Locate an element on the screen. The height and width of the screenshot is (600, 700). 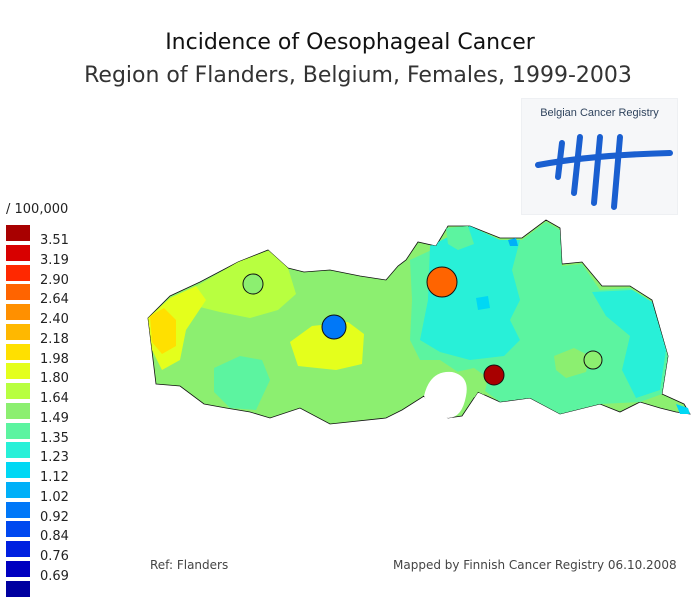
city-markers is located at coordinates (422, 326).